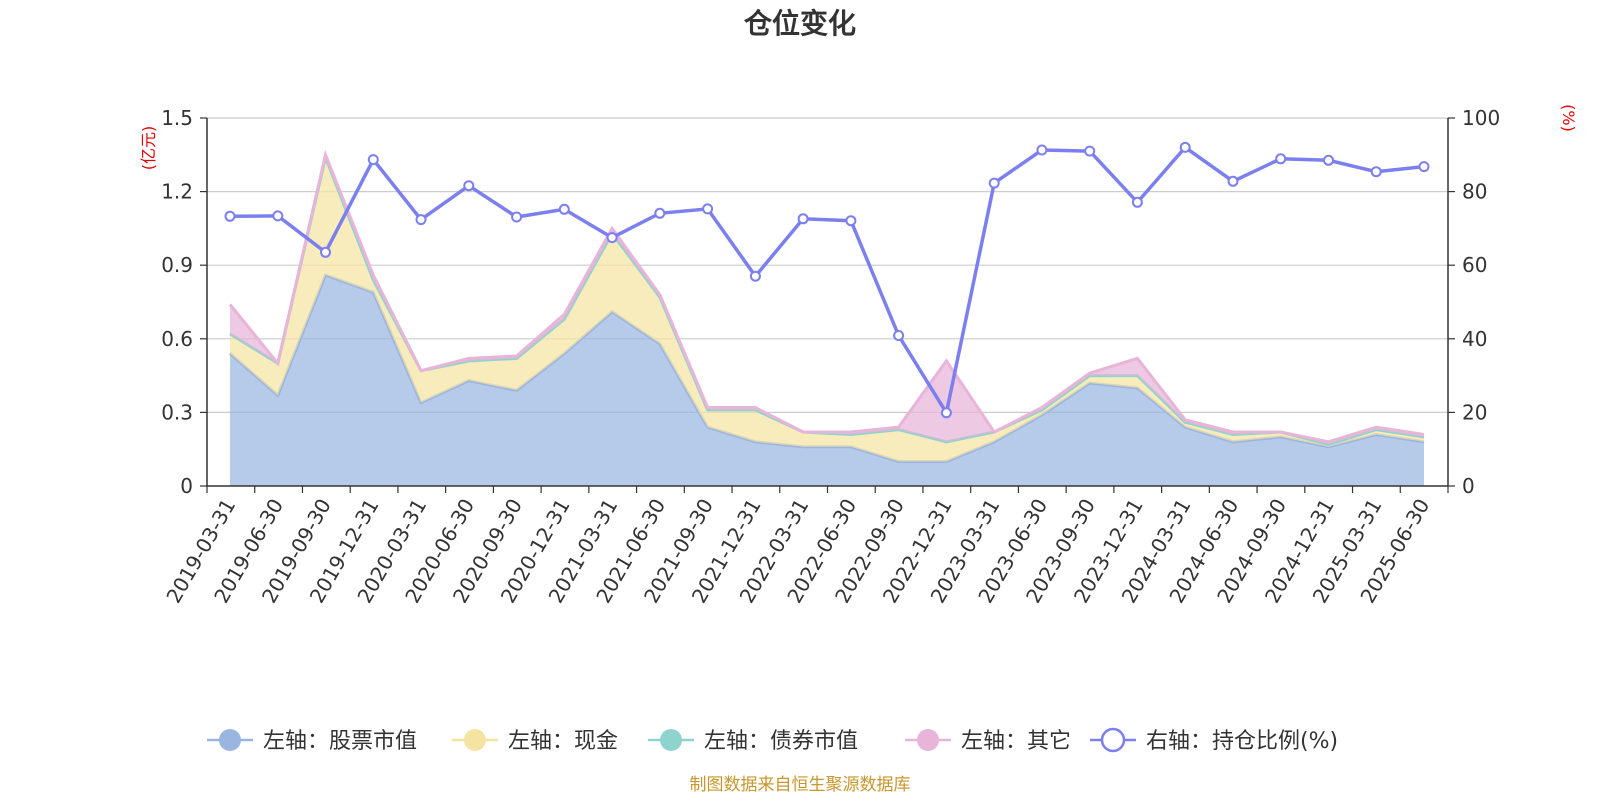 This screenshot has width=1600, height=800. What do you see at coordinates (1474, 192) in the screenshot?
I see `right-axis-tick-label: 80` at bounding box center [1474, 192].